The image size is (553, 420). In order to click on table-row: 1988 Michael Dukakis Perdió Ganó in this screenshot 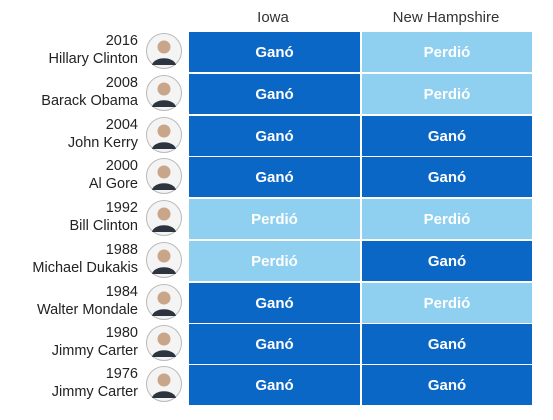, I will do `click(276, 261)`.